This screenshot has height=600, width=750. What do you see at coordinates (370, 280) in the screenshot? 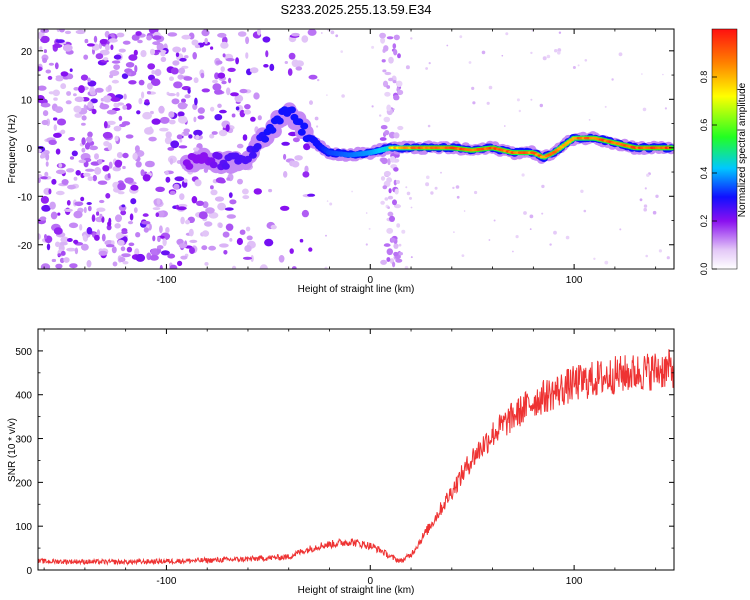
I see `x-tick-label: 0` at bounding box center [370, 280].